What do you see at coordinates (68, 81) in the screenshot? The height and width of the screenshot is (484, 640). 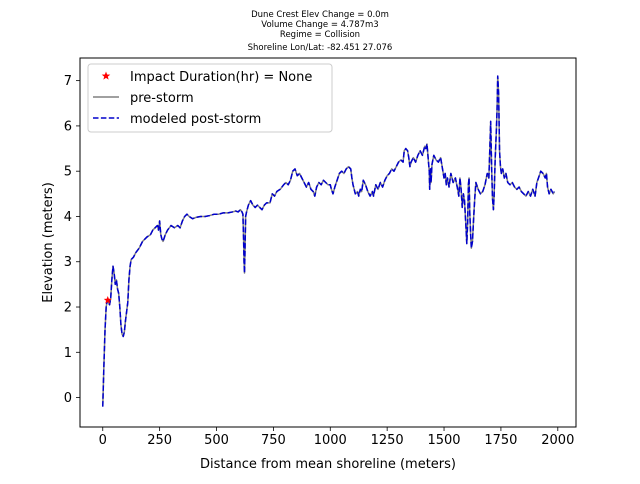 I see `y-tick-label: 7` at bounding box center [68, 81].